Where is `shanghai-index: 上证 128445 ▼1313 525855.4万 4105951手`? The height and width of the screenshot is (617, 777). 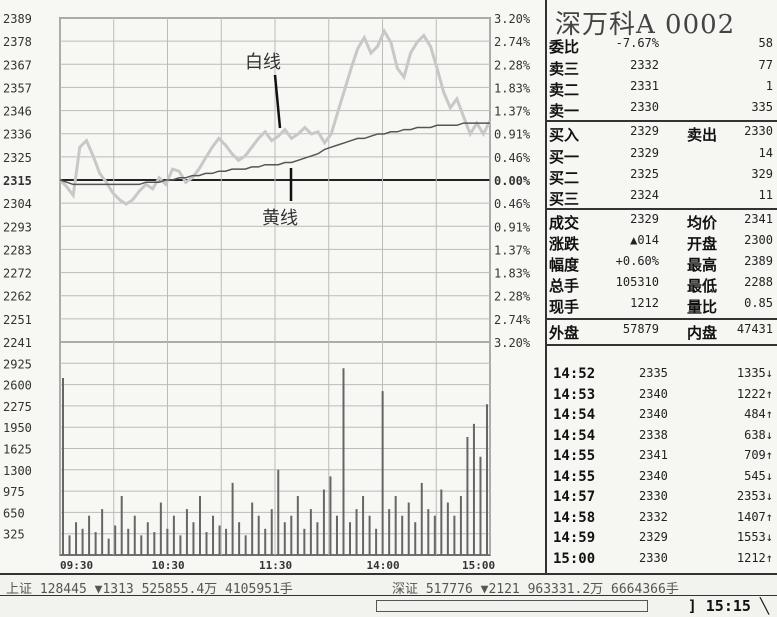 shanghai-index: 上证 128445 ▼1313 525855.4万 4105951手 is located at coordinates (149, 589).